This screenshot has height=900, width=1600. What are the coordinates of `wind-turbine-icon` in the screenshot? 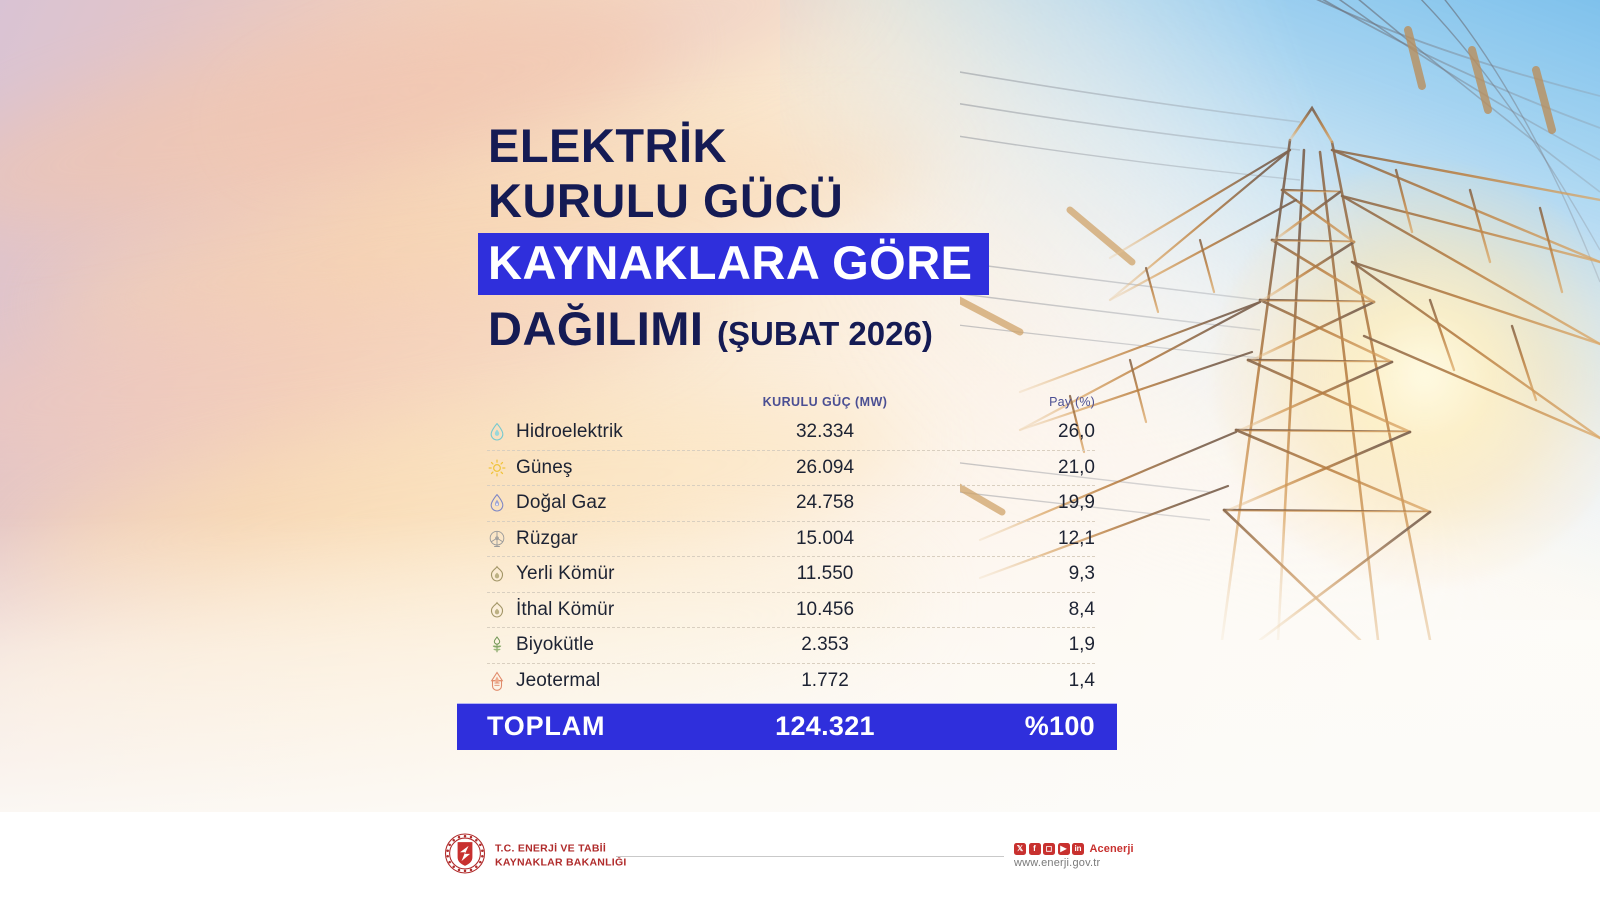 It's located at (497, 539).